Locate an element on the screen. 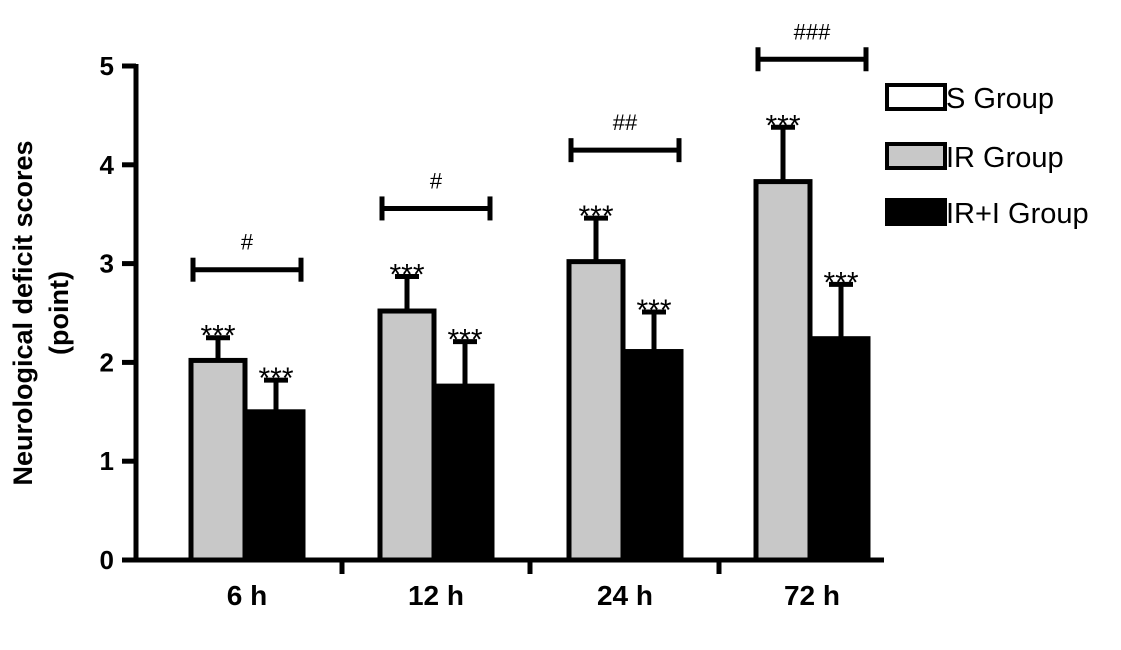 The width and height of the screenshot is (1121, 650). y-tick-label: 3 is located at coordinates (107, 264).